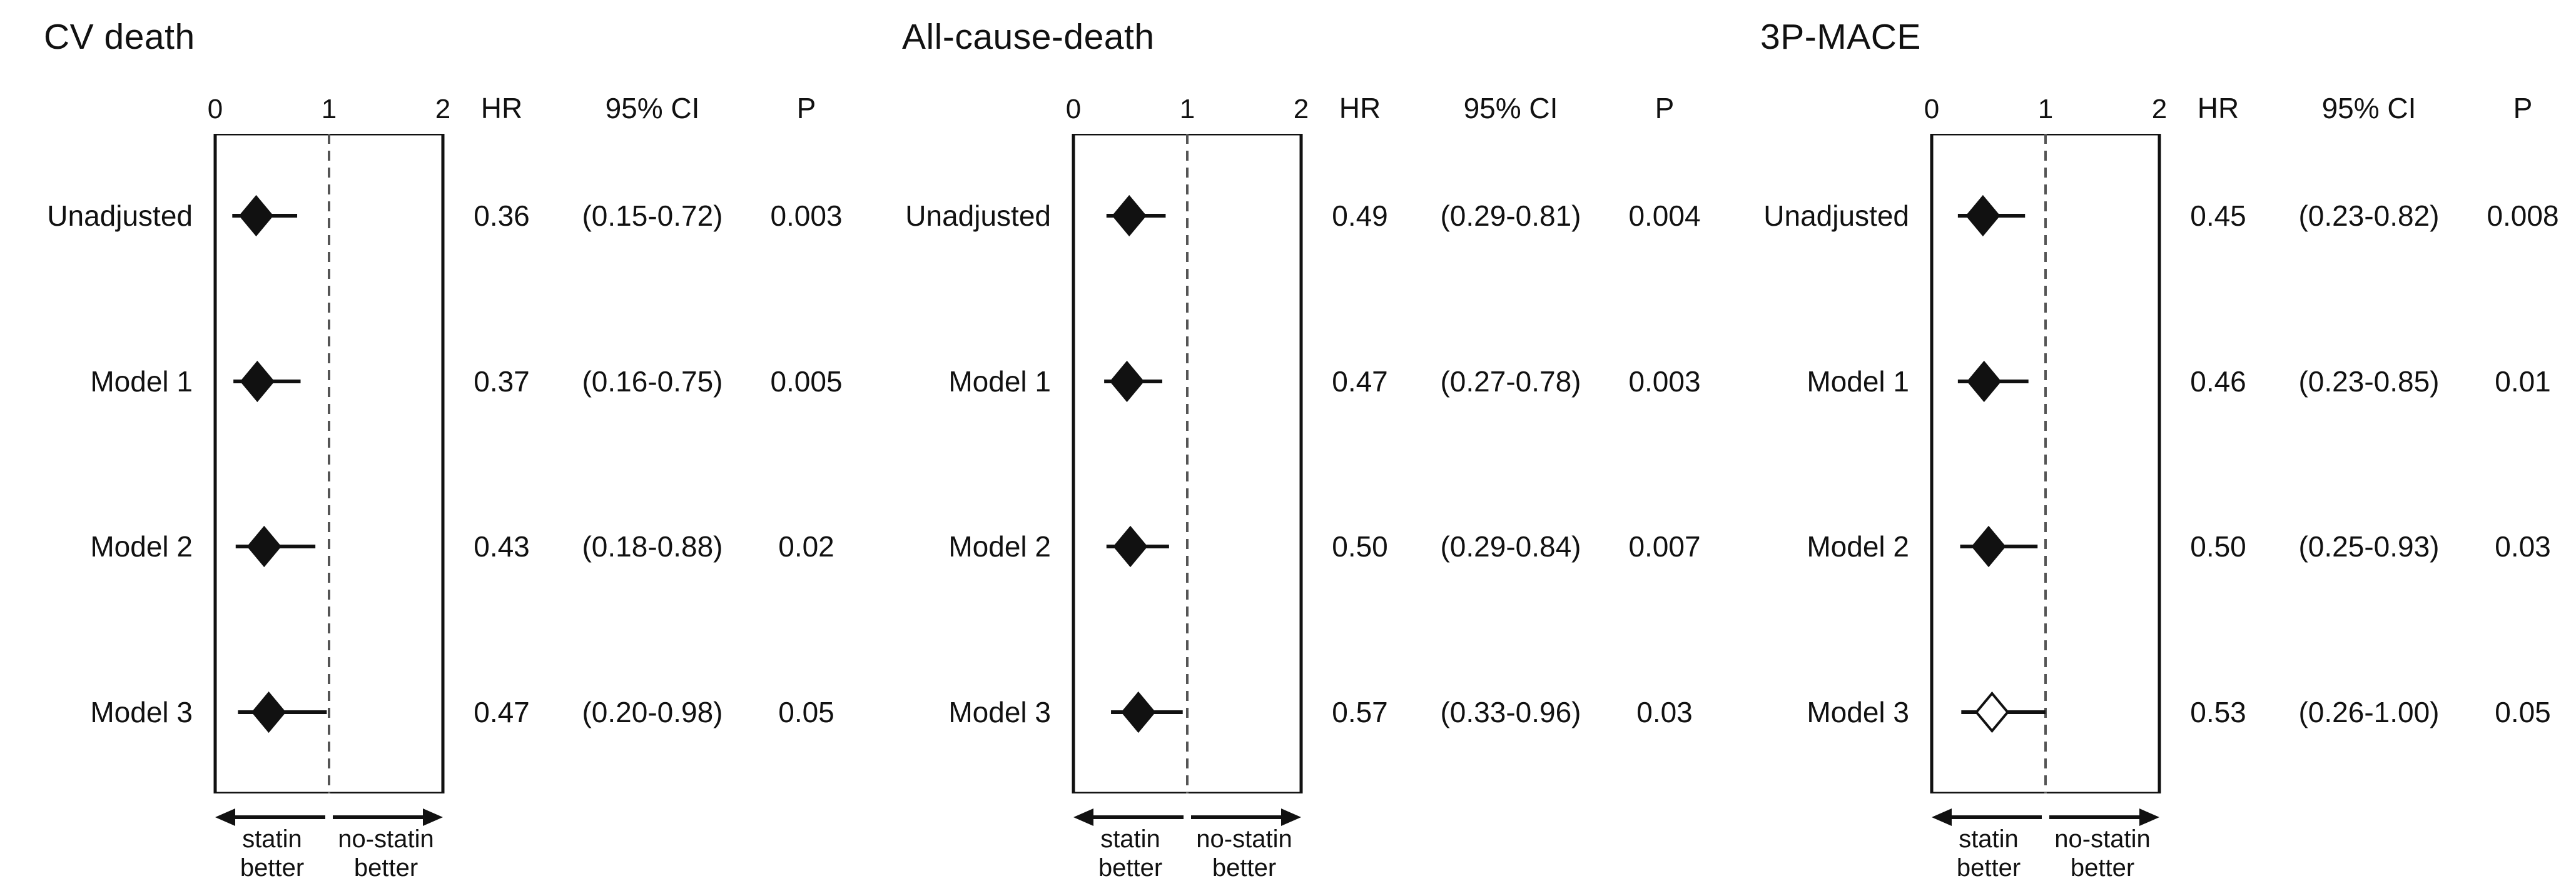 This screenshot has width=2576, height=886. I want to click on p-column: 0.008 0.01 0.03 0.05, so click(2523, 510).